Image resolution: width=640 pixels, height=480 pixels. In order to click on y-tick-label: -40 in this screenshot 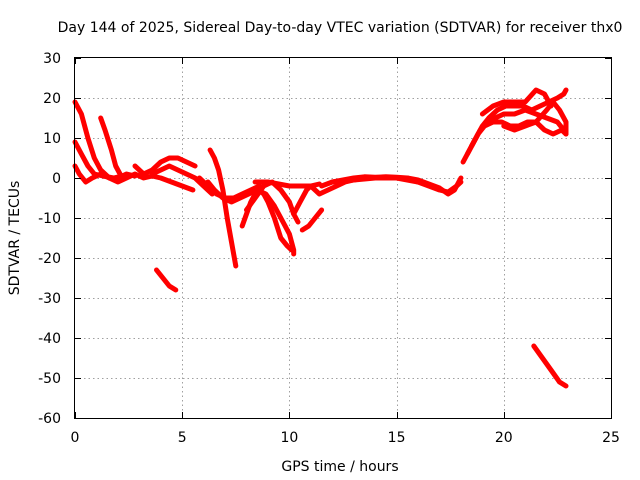, I will do `click(49, 339)`.